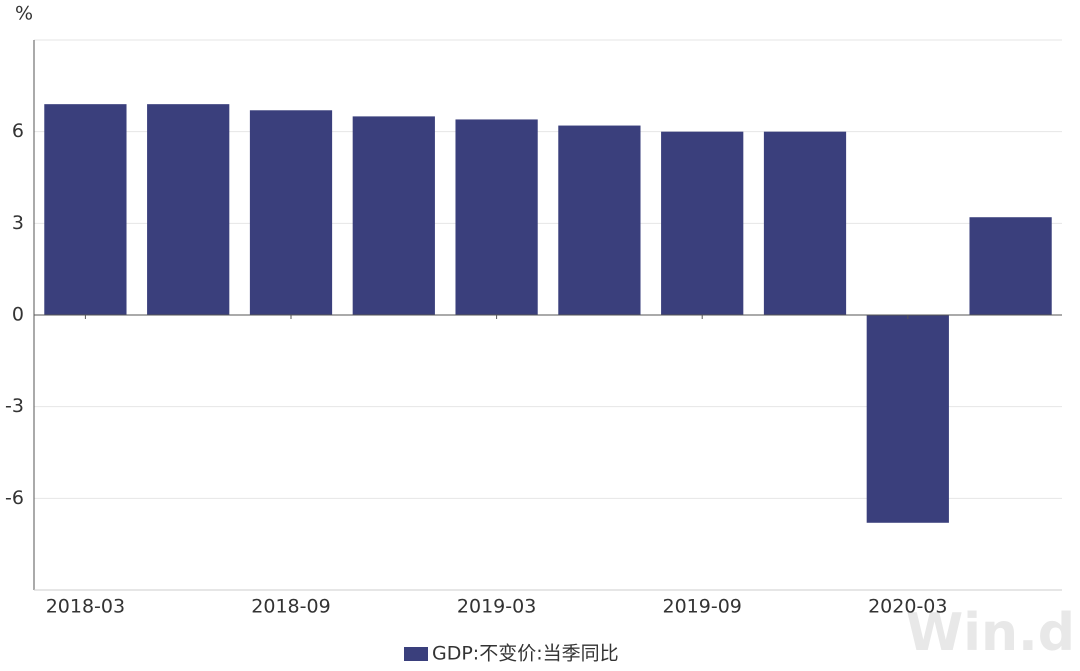 Image resolution: width=1080 pixels, height=671 pixels. What do you see at coordinates (907, 607) in the screenshot?
I see `x-tick-label: 2020-03` at bounding box center [907, 607].